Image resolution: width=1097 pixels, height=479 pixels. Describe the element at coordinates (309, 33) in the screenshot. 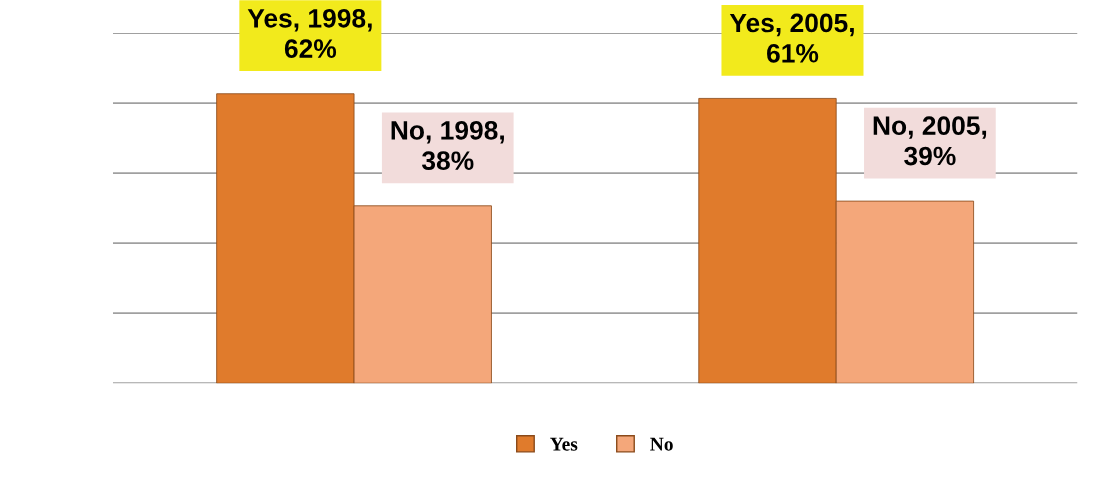

I see `data-label: Yes, 1998, 62%` at that location.